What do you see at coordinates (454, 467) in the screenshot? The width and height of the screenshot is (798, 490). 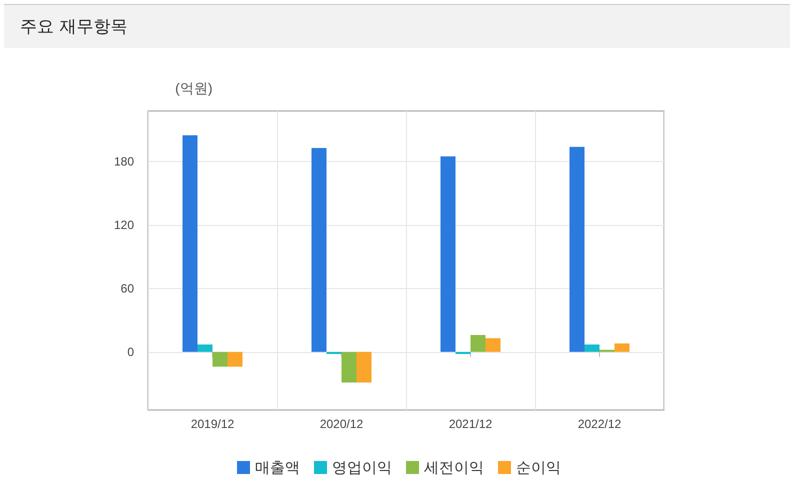 I see `legend-label: 세전이익` at bounding box center [454, 467].